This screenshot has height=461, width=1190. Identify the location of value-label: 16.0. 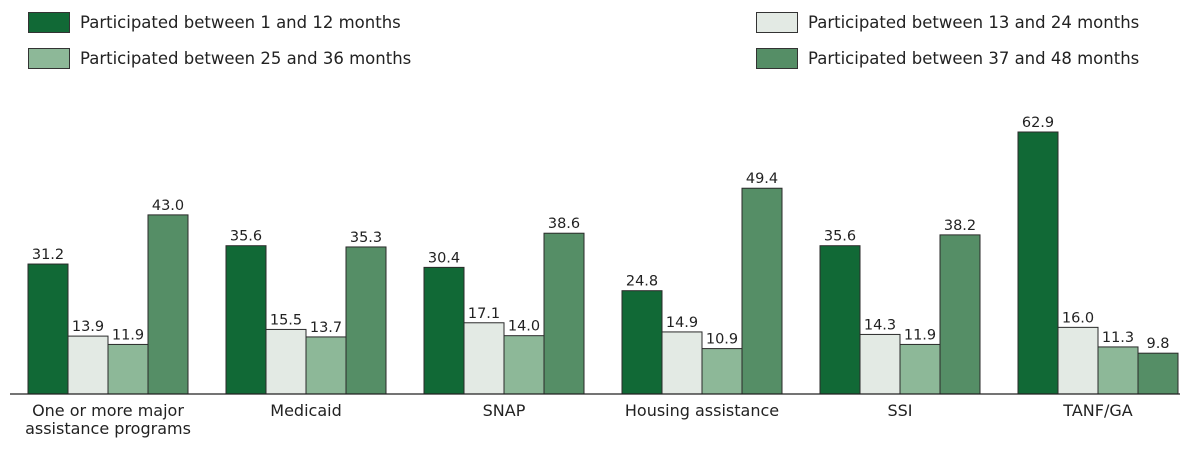
(1078, 318).